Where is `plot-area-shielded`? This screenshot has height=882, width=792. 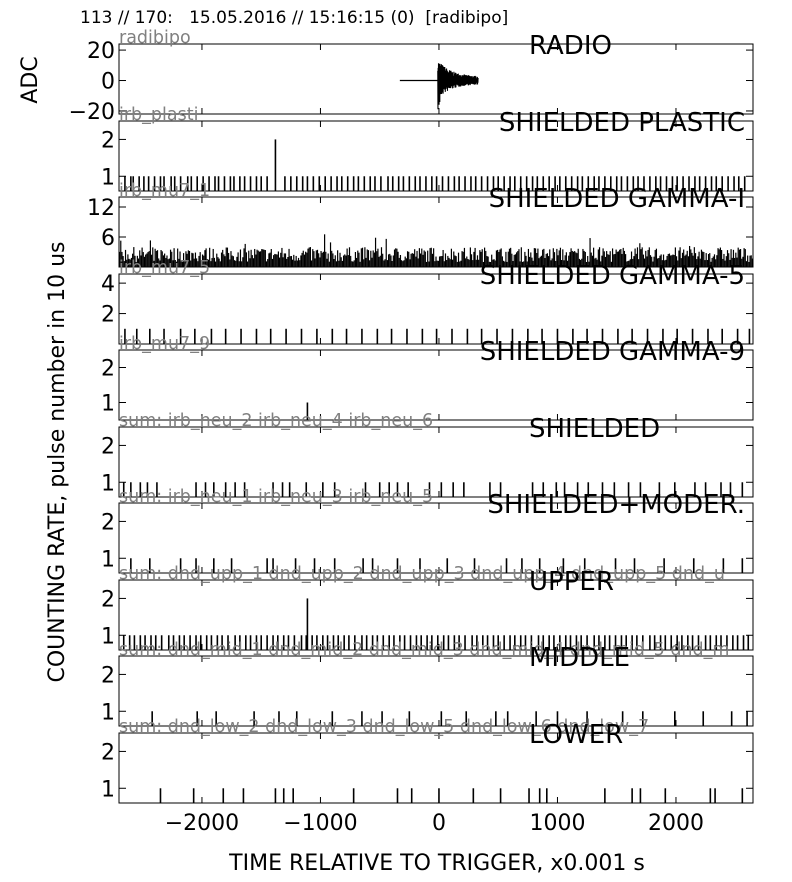
plot-area-shielded is located at coordinates (433, 489).